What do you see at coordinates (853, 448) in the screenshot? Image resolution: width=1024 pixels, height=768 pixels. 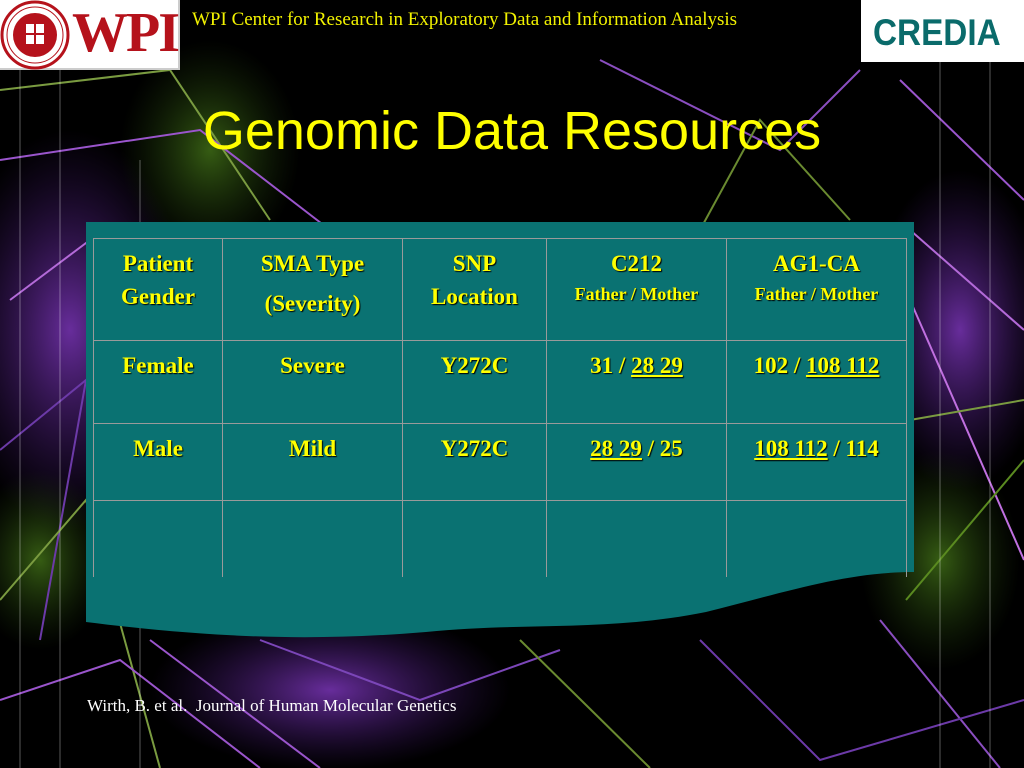 I see `ag1-plain: / 114` at bounding box center [853, 448].